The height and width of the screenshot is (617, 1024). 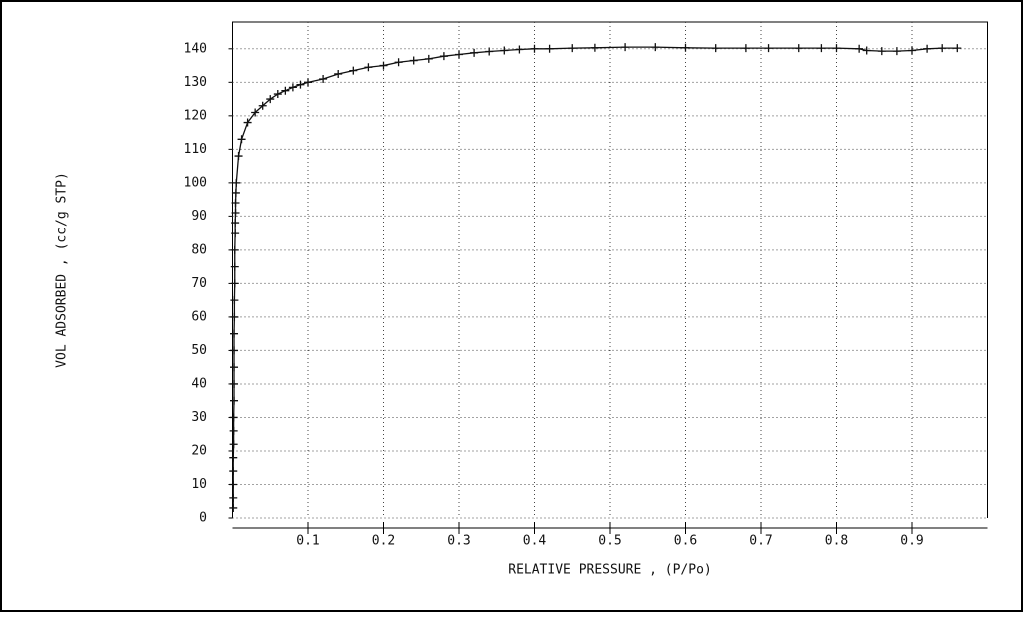 What do you see at coordinates (458, 541) in the screenshot?
I see `x-tick-label: 0.3` at bounding box center [458, 541].